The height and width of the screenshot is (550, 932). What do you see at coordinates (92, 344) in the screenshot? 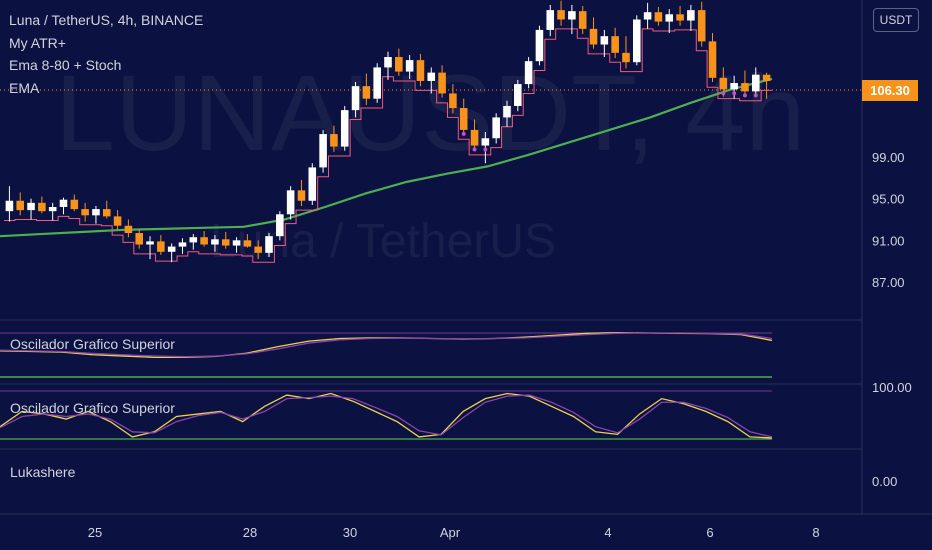
I see `osc1-label: Oscilador Grafico Superior` at bounding box center [92, 344].